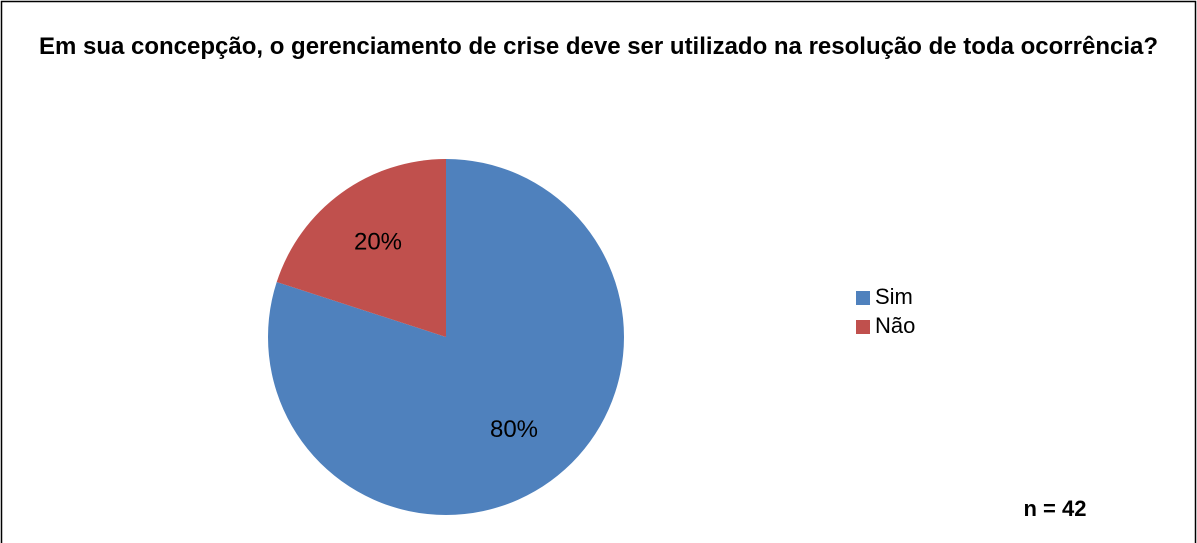 The height and width of the screenshot is (543, 1197). Describe the element at coordinates (514, 429) in the screenshot. I see `data-label: 80%` at that location.